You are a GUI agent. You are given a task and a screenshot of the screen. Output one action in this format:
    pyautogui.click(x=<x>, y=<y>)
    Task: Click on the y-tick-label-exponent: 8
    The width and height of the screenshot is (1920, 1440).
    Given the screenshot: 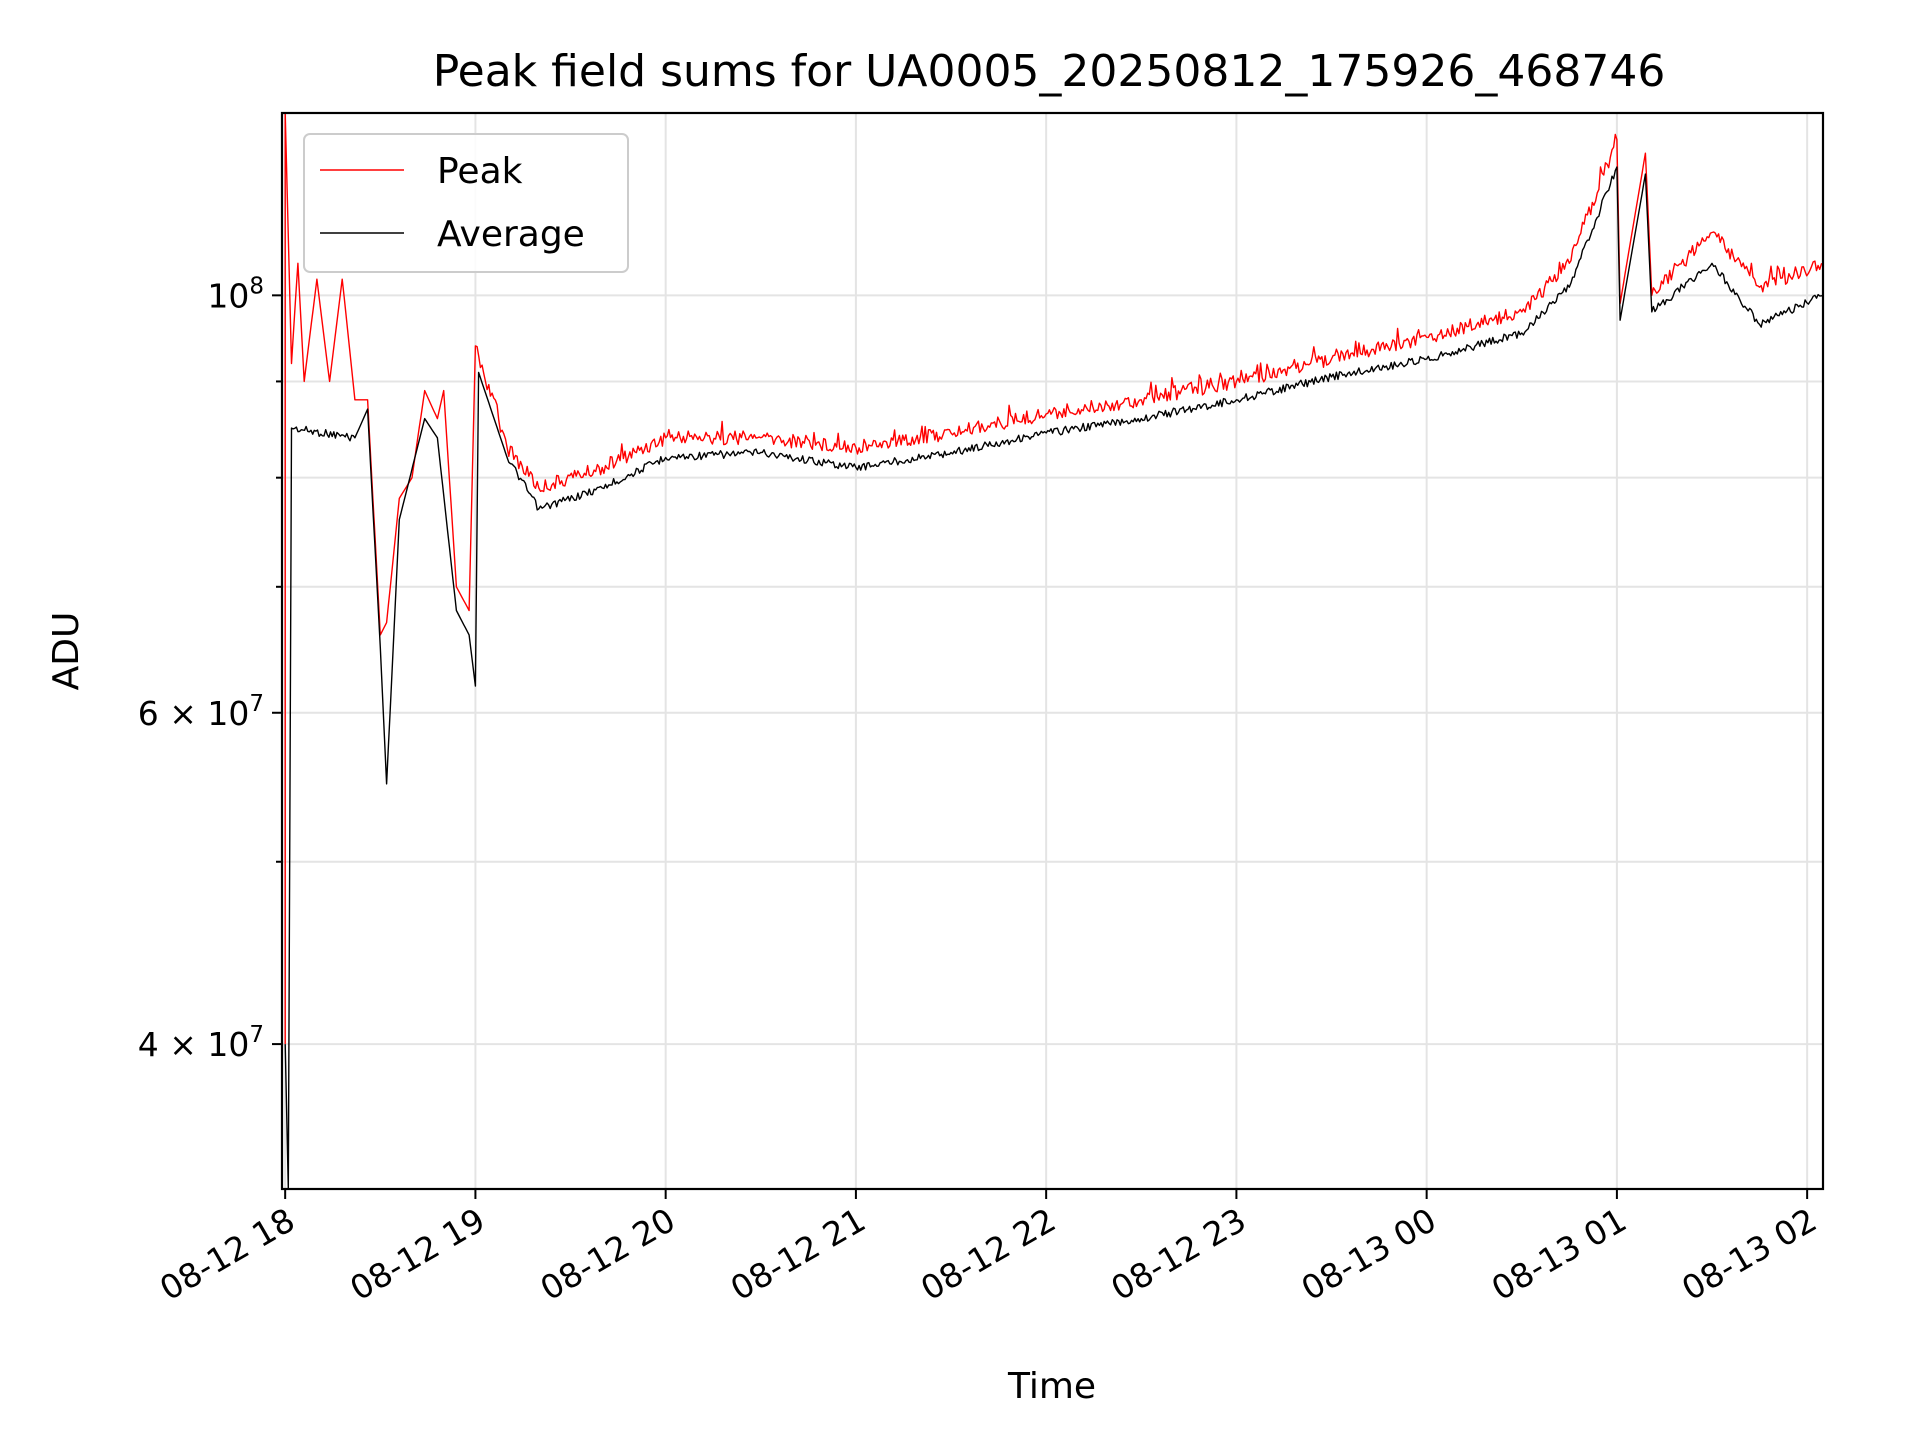 What is the action you would take?
    pyautogui.click(x=256, y=286)
    